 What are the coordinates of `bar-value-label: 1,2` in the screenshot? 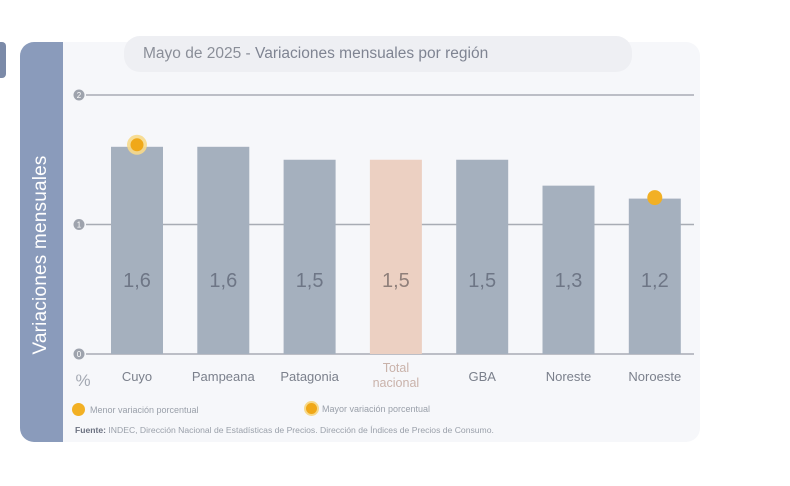 It's located at (655, 281).